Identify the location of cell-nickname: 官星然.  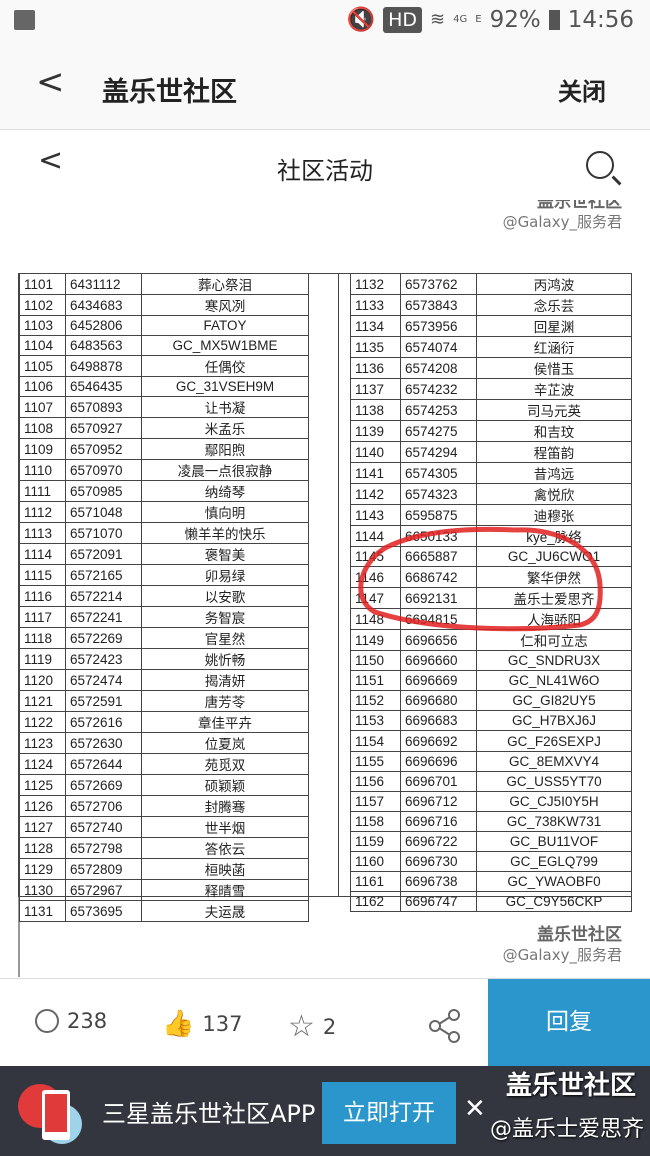
(225, 638).